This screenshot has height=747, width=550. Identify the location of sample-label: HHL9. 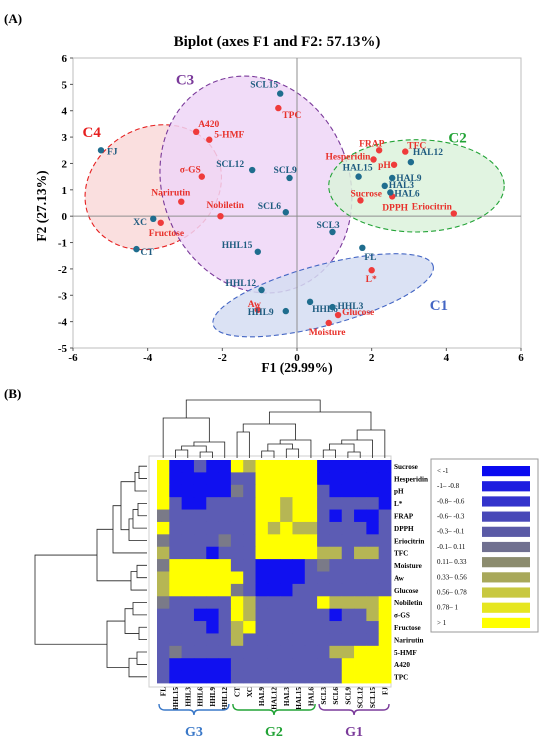
(261, 313).